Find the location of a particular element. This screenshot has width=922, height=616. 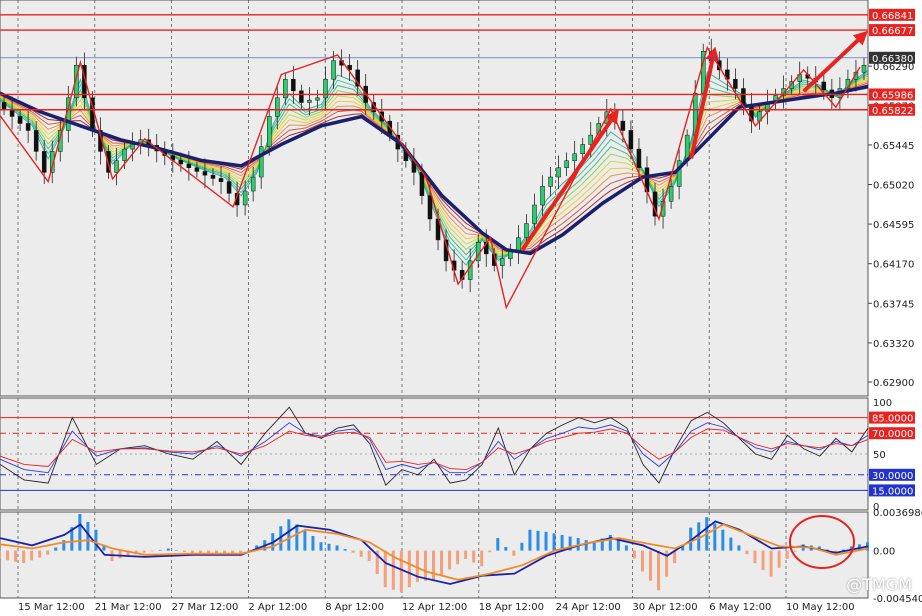

y-tick-label: 0.64595 is located at coordinates (893, 225).